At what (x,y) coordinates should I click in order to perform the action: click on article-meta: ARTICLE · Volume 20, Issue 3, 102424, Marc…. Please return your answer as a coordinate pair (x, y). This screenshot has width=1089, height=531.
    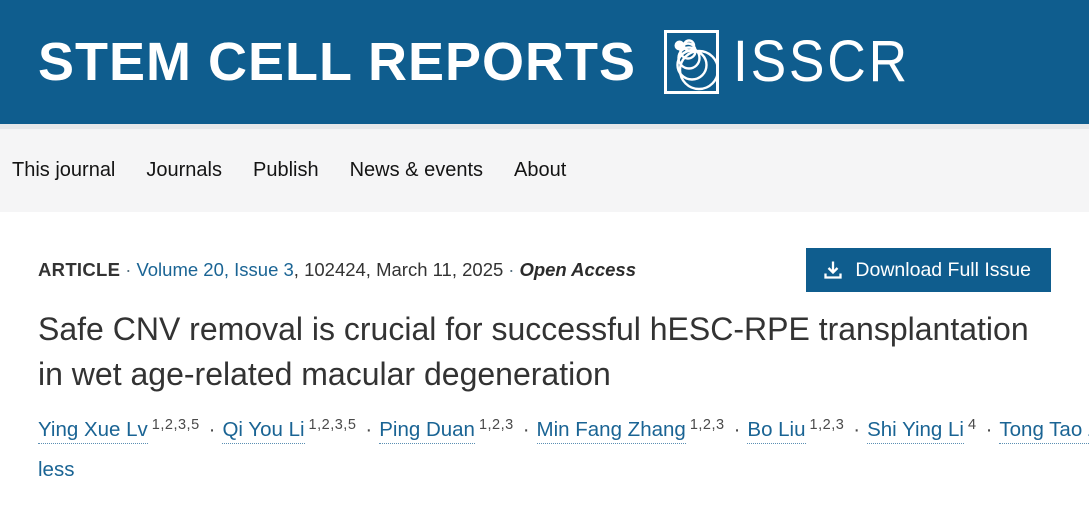
    Looking at the image, I should click on (337, 270).